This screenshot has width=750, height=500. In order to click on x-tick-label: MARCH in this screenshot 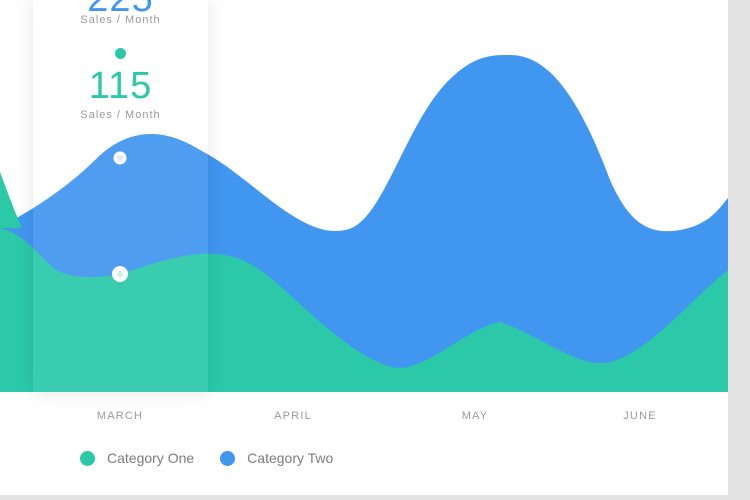, I will do `click(120, 416)`.